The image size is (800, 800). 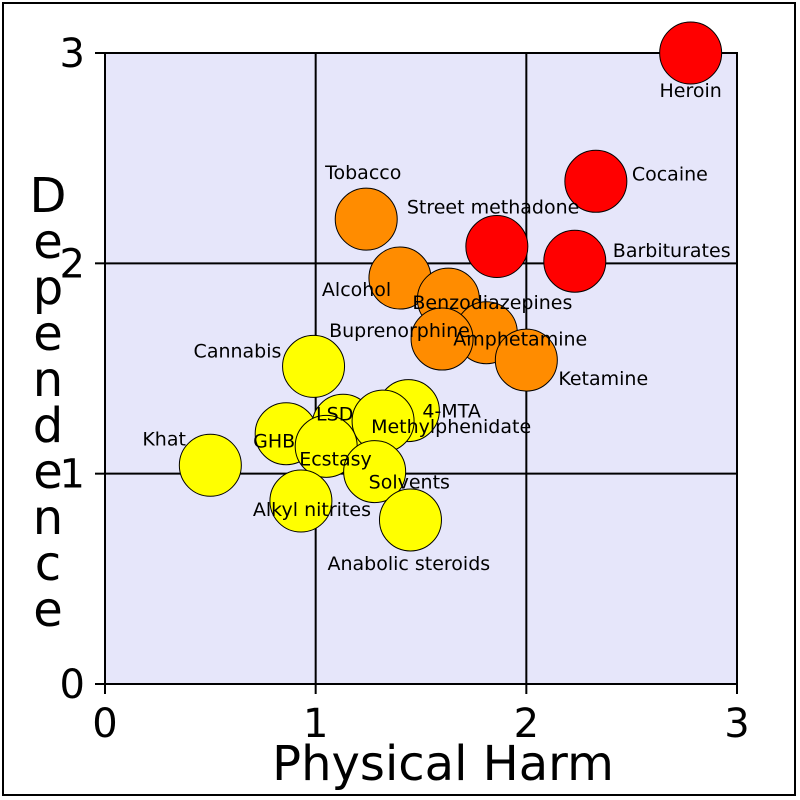 I want to click on label-benzodiazepines: Benzodiazepines, so click(x=492, y=303).